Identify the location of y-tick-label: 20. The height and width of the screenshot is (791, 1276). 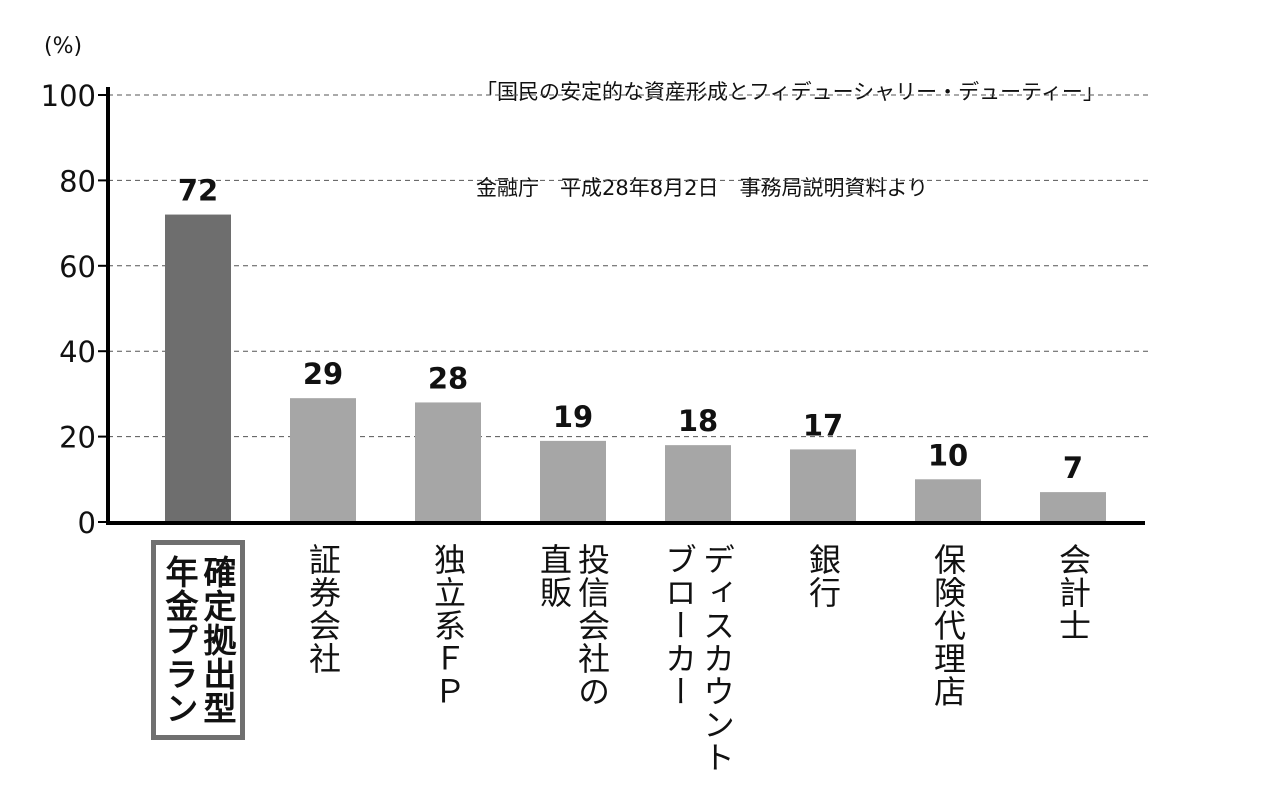
(77, 438).